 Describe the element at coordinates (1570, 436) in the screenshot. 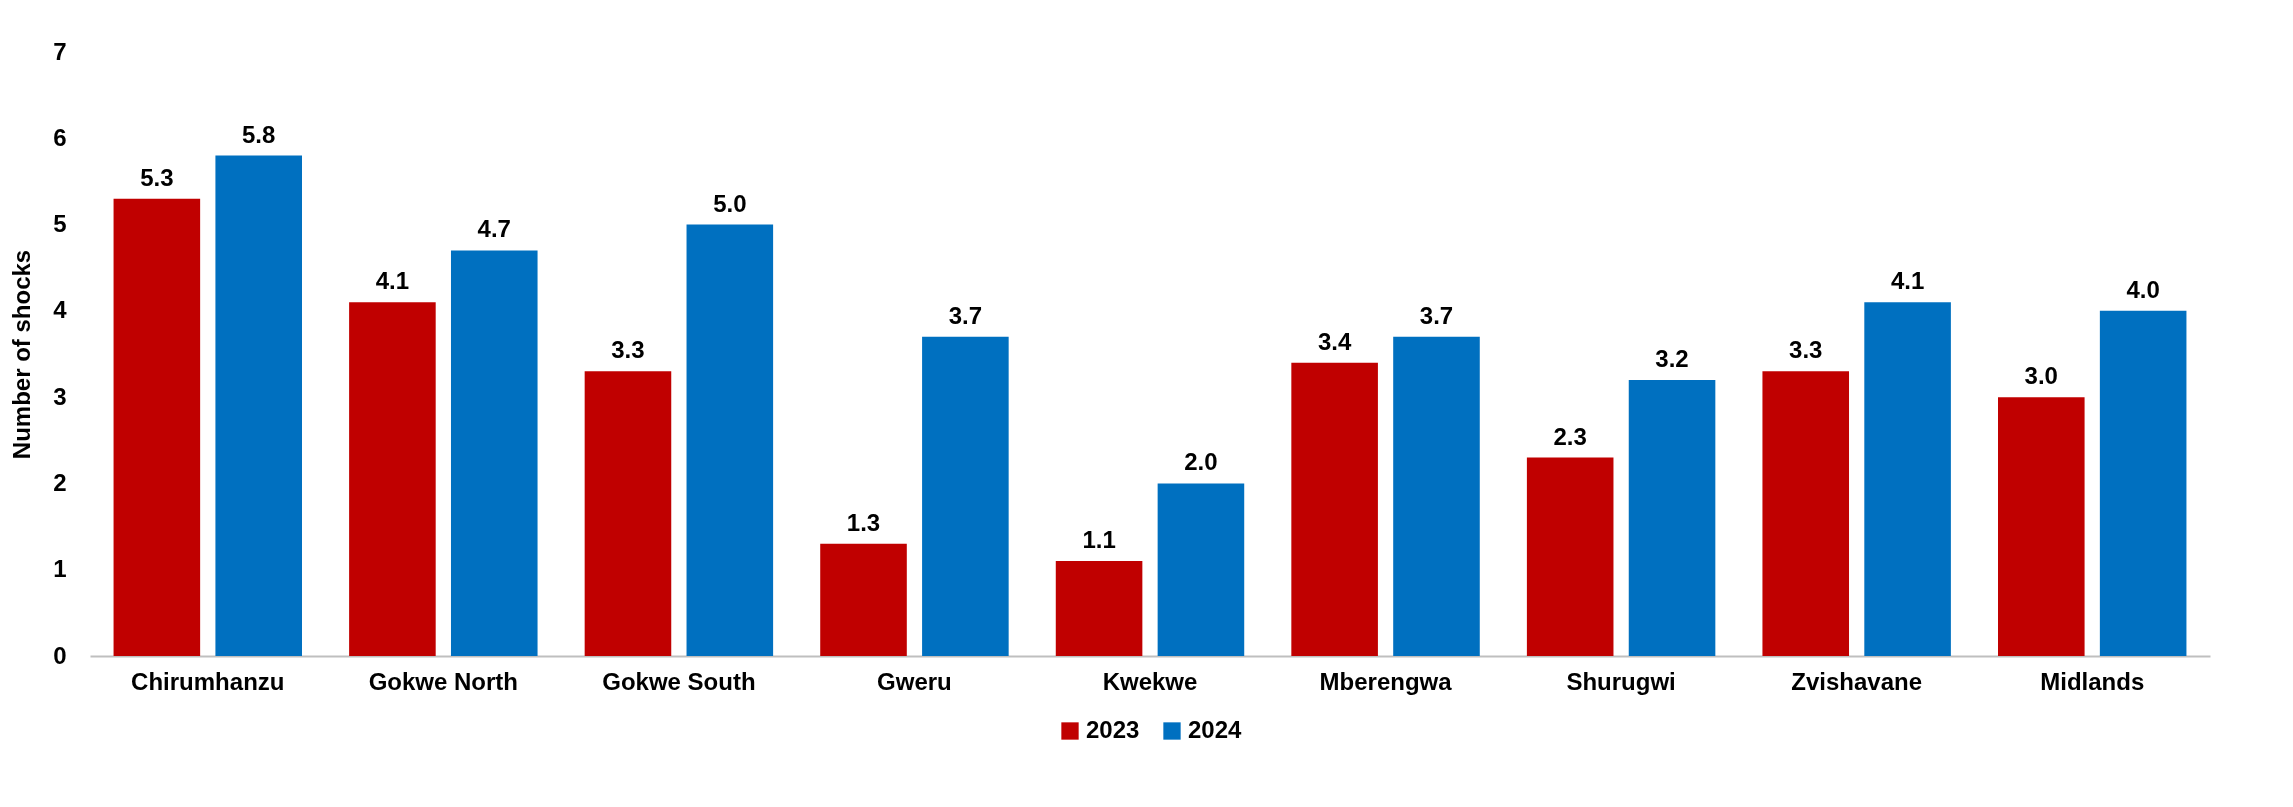

I see `data-label: 2.3` at that location.